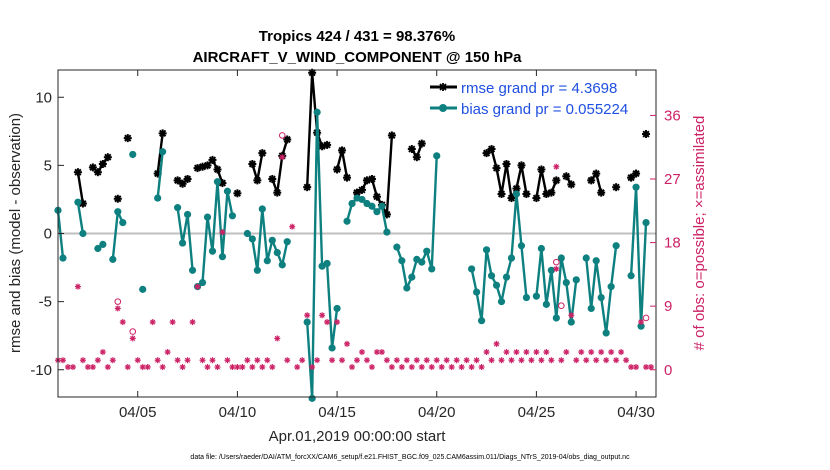 The width and height of the screenshot is (830, 470). What do you see at coordinates (672, 179) in the screenshot?
I see `y-right-tick-label: 27` at bounding box center [672, 179].